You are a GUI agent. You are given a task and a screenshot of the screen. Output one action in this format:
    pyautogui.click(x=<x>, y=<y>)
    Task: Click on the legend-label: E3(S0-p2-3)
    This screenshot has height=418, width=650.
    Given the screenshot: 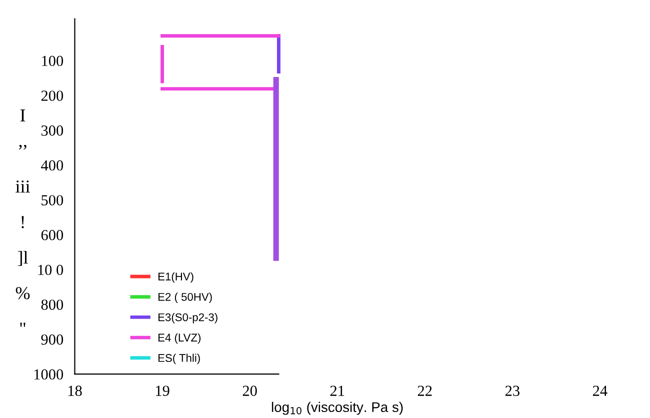 What is the action you would take?
    pyautogui.click(x=188, y=318)
    